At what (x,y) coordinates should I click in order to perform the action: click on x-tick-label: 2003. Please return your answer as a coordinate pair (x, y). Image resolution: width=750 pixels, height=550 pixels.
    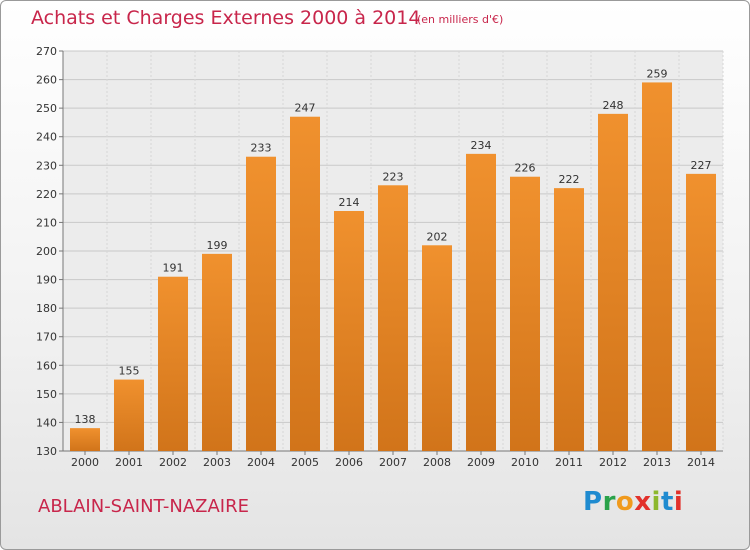
    Looking at the image, I should click on (217, 462).